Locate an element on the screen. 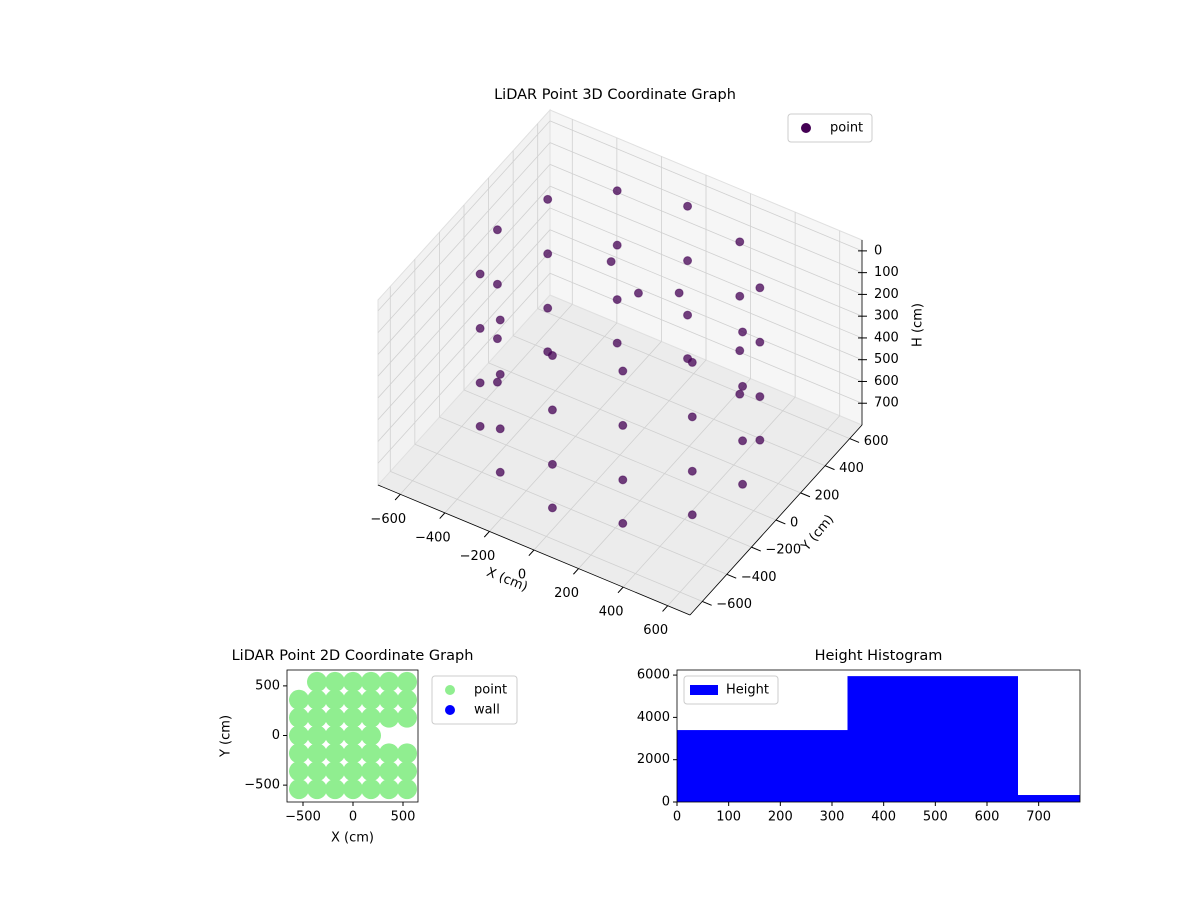 Image resolution: width=1200 pixels, height=900 pixels. chart-title: Height Histogram is located at coordinates (879, 656).